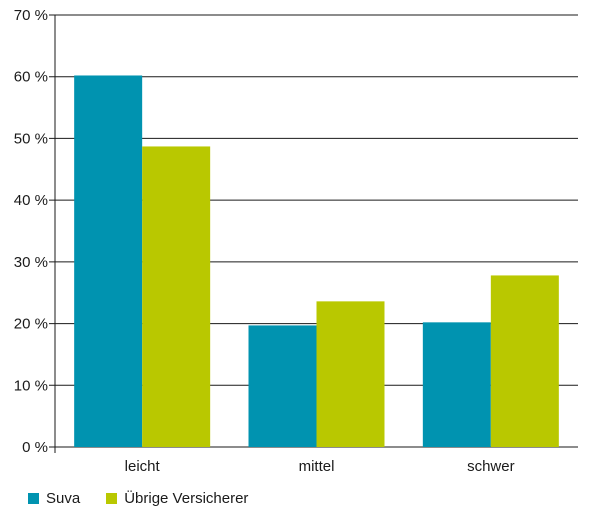 This screenshot has height=512, width=607. What do you see at coordinates (31, 324) in the screenshot?
I see `y-tick-label-20: 20 %` at bounding box center [31, 324].